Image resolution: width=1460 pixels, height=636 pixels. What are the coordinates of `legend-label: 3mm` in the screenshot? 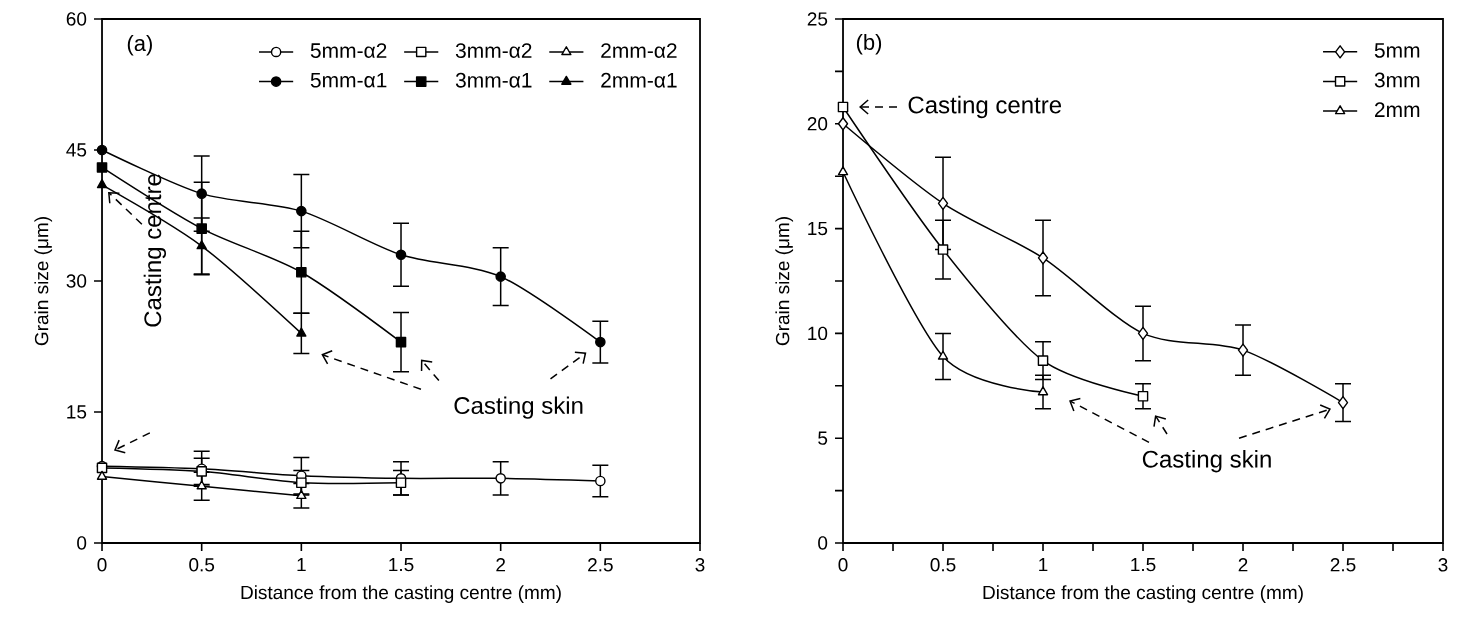 It's located at (1397, 80).